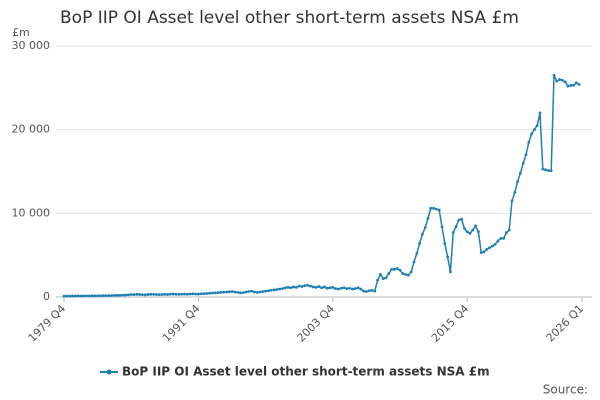 The height and width of the screenshot is (400, 600). What do you see at coordinates (565, 323) in the screenshot?
I see `x-tick-label: 2026 Q1` at bounding box center [565, 323].